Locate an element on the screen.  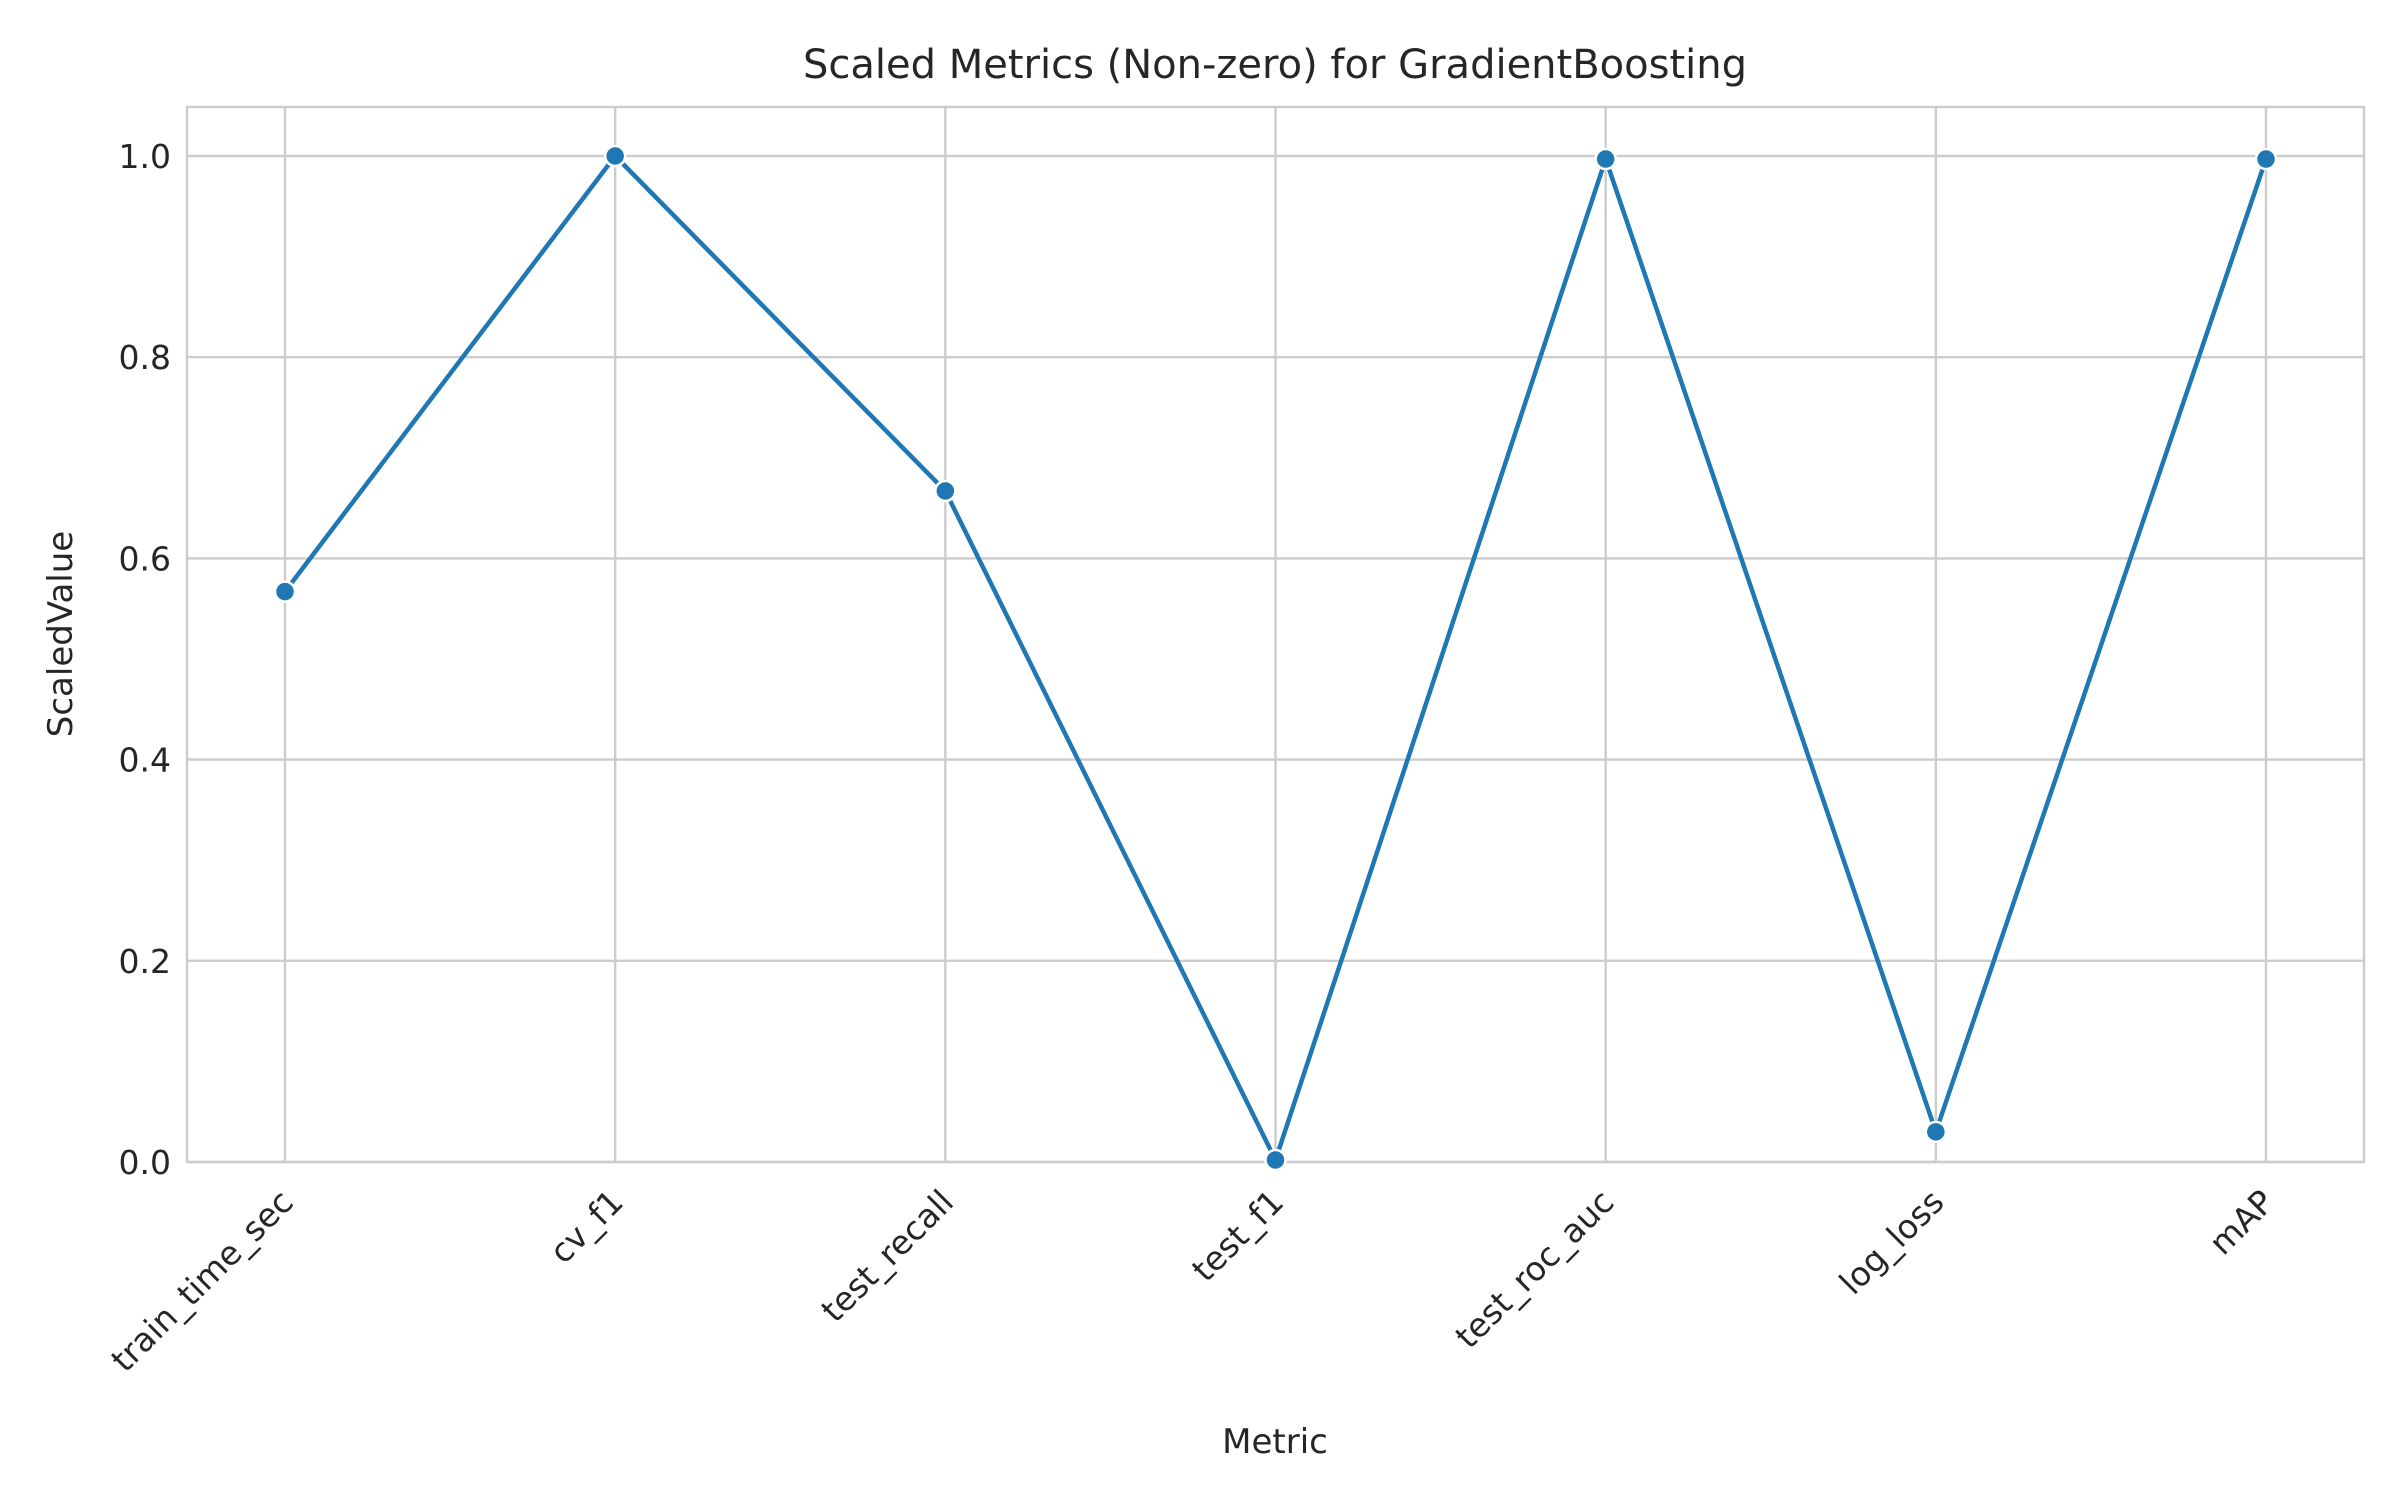
x-tick-label: test_f1 is located at coordinates (1237, 1235).